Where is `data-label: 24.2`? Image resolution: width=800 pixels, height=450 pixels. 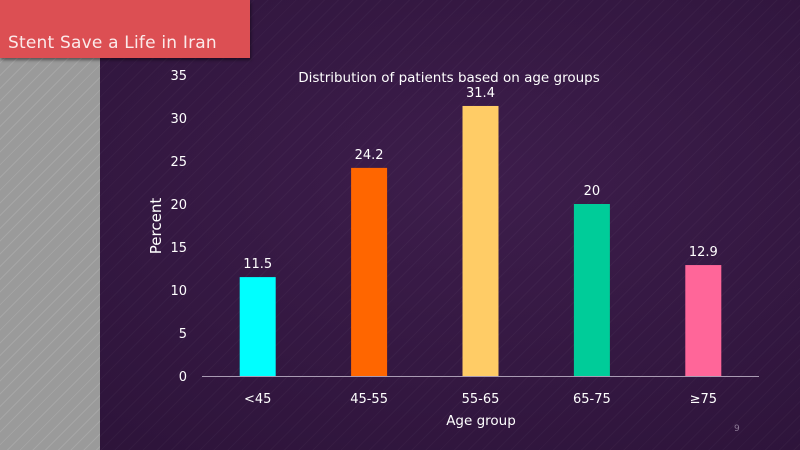 data-label: 24.2 is located at coordinates (369, 155).